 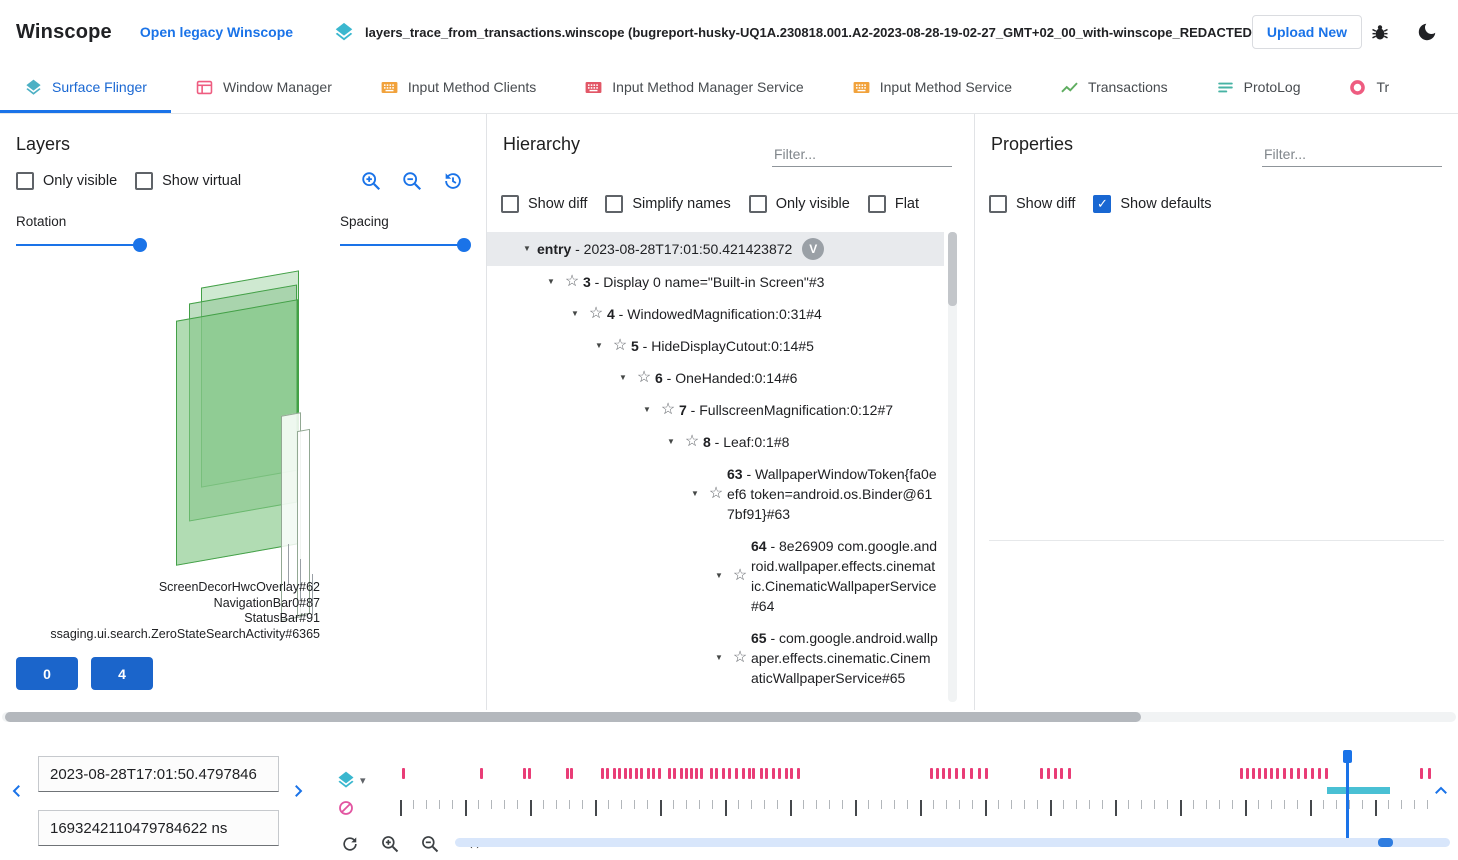 What do you see at coordinates (668, 204) in the screenshot?
I see `checkbox-simplify-names: Simplify names` at bounding box center [668, 204].